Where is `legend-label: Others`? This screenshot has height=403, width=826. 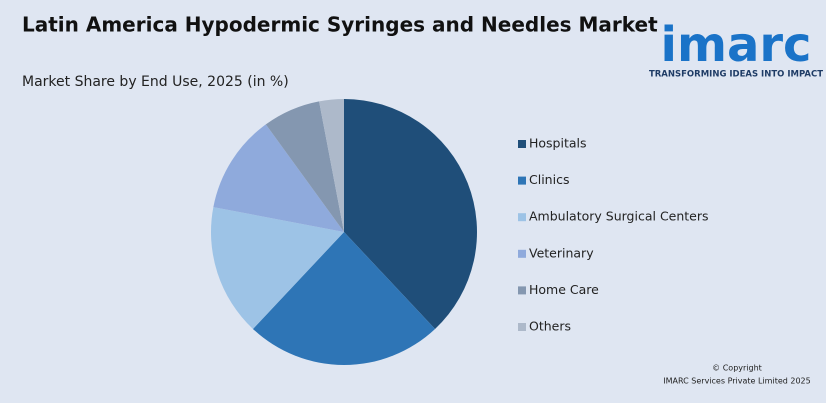
legend-label: Others is located at coordinates (550, 326).